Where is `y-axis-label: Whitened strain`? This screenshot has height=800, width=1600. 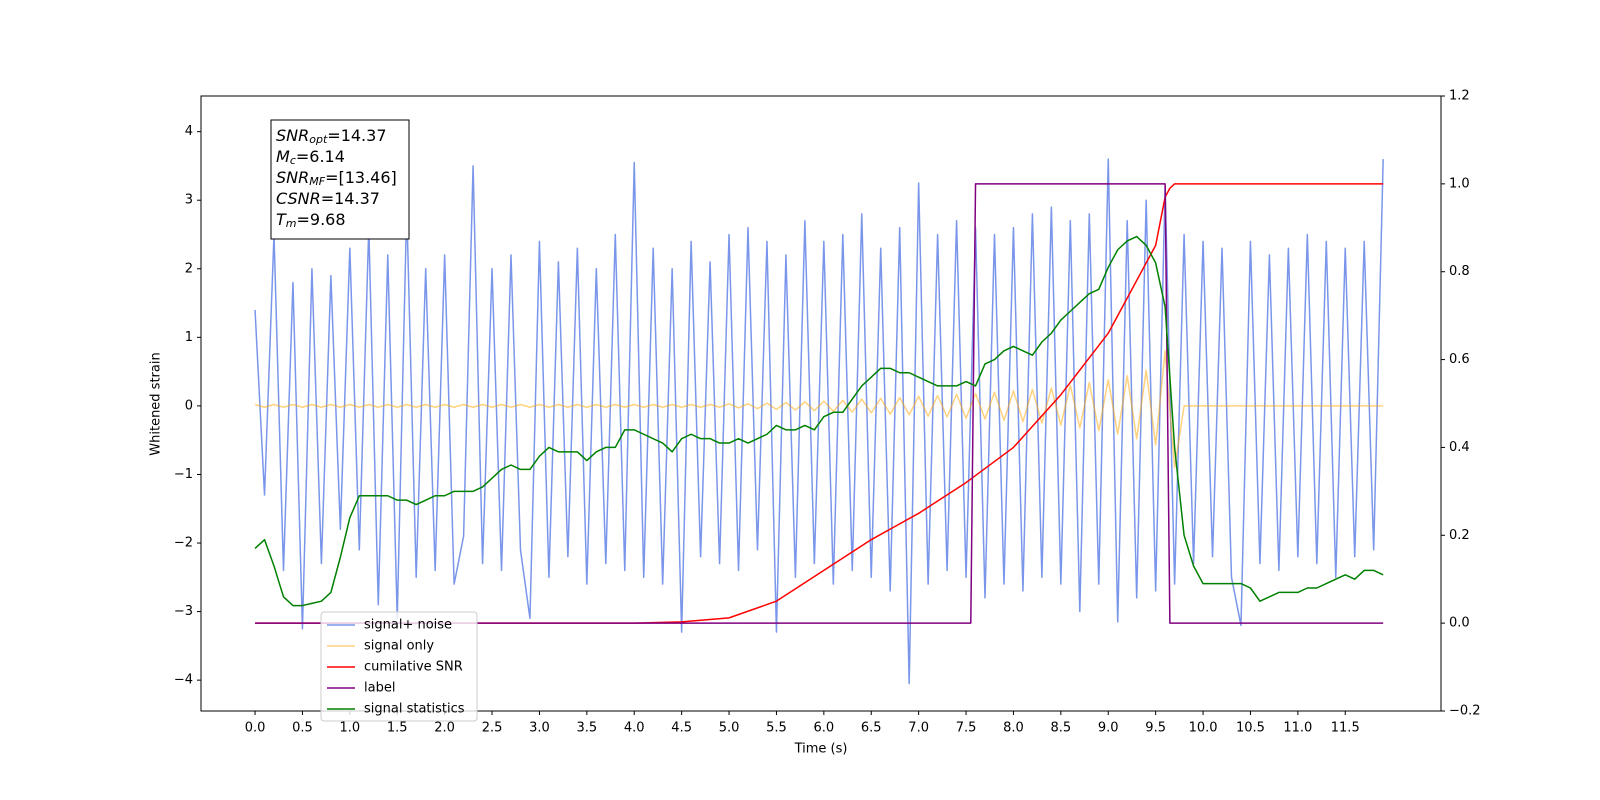
y-axis-label: Whitened strain is located at coordinates (156, 403).